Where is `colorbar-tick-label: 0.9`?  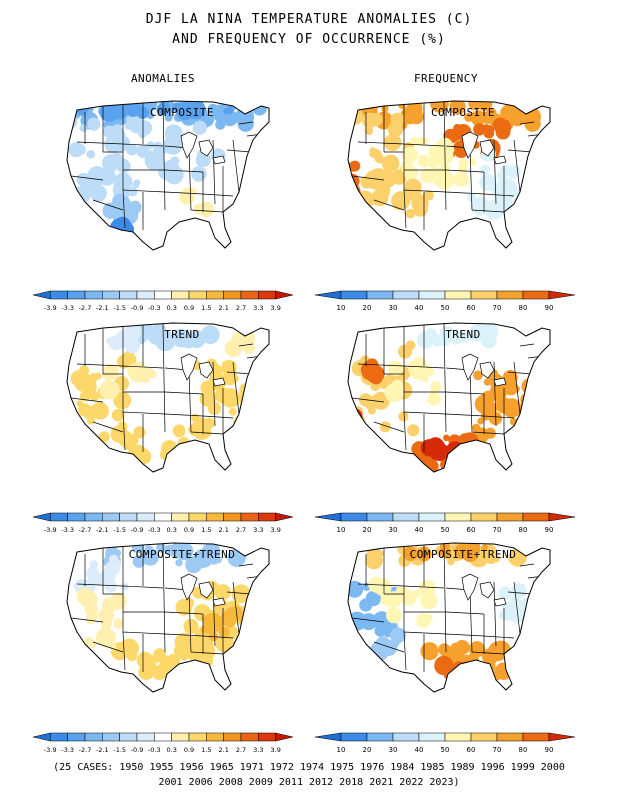 colorbar-tick-label: 0.9 is located at coordinates (189, 750).